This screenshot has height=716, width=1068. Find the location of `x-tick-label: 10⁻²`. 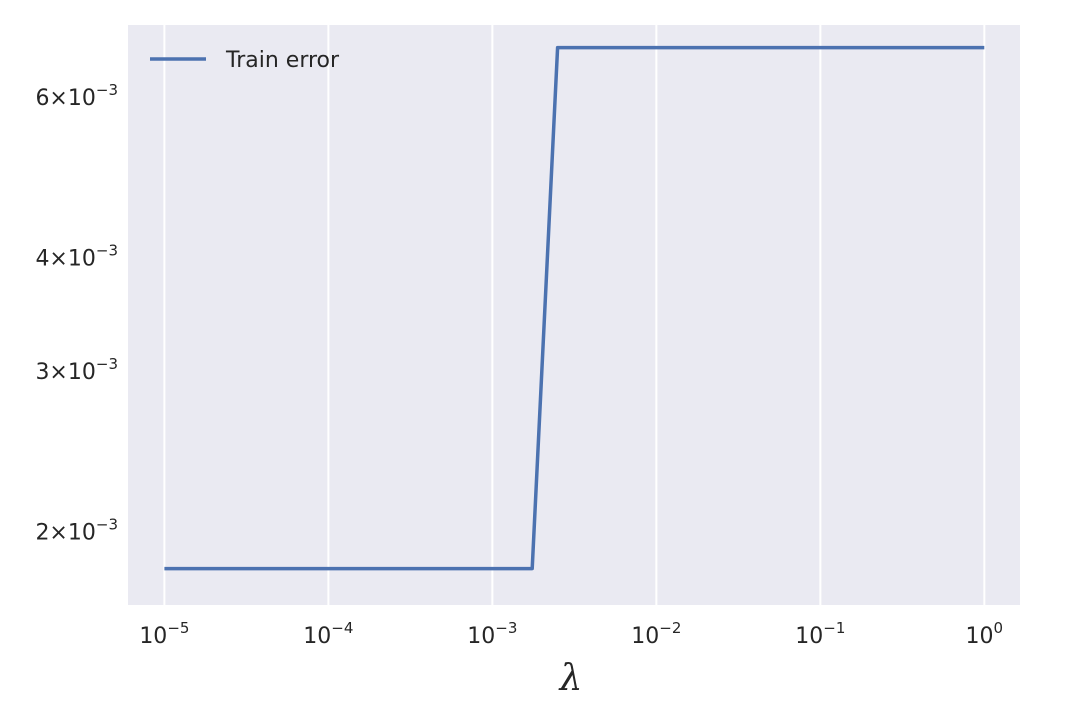

x-tick-label: 10⁻² is located at coordinates (656, 634).